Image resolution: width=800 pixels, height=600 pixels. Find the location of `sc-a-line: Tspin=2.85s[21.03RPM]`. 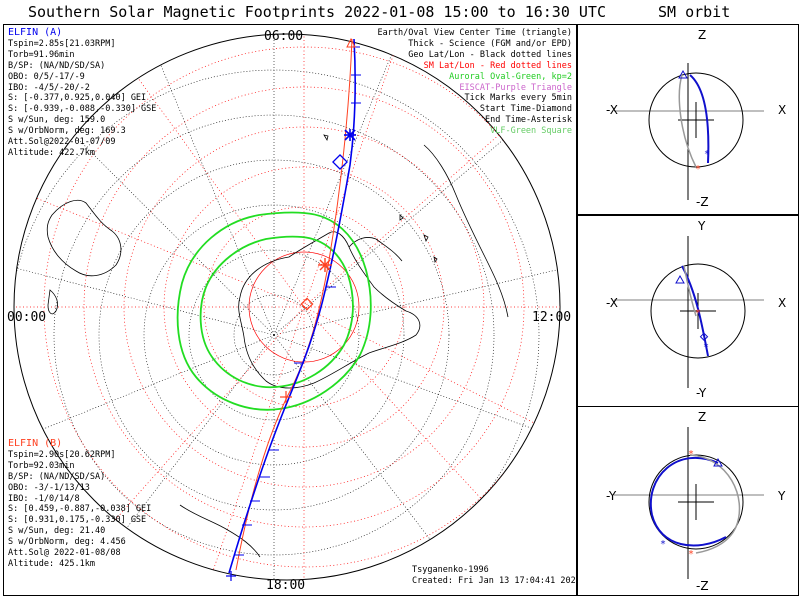

sc-a-line: Tspin=2.85s[21.03RPM] is located at coordinates (62, 43).